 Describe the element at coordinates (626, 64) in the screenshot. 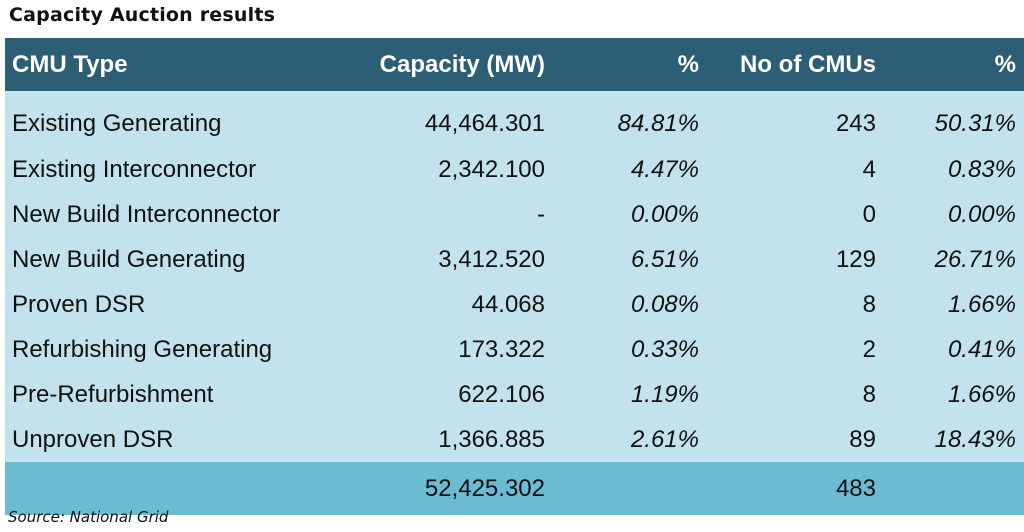

I see `header-capacity-percent: %` at that location.